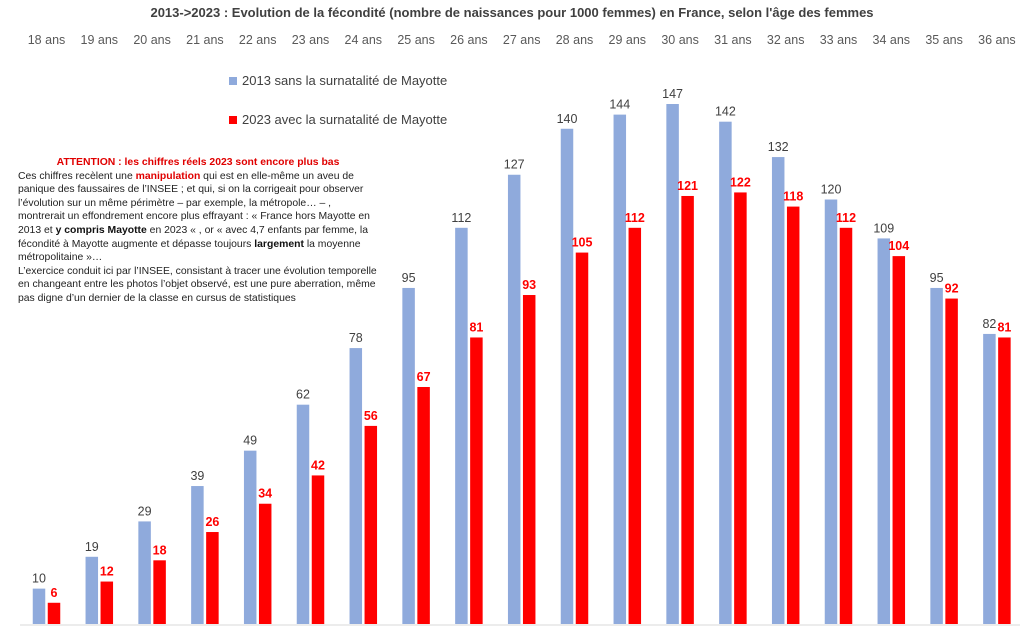 The width and height of the screenshot is (1024, 632). What do you see at coordinates (575, 40) in the screenshot?
I see `category-label: 28 ans` at bounding box center [575, 40].